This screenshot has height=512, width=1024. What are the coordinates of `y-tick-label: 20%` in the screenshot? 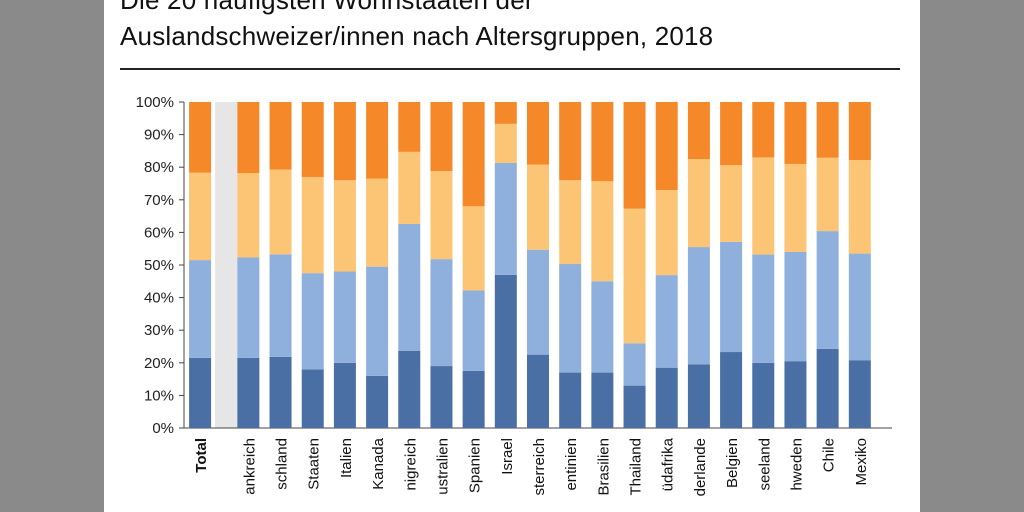 It's located at (159, 363).